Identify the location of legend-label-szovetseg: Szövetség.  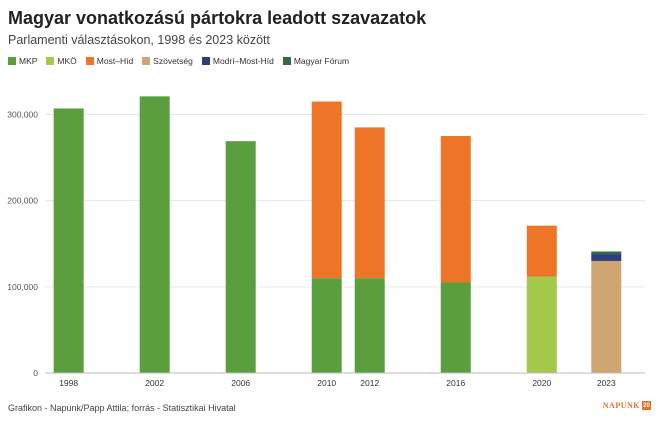
(173, 61).